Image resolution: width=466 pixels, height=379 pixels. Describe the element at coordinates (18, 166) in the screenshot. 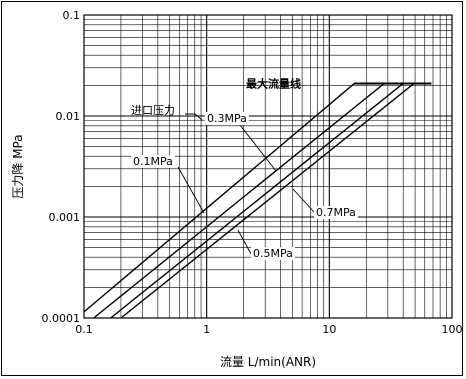

I see `y-axis-label: 压力降 MPa` at that location.